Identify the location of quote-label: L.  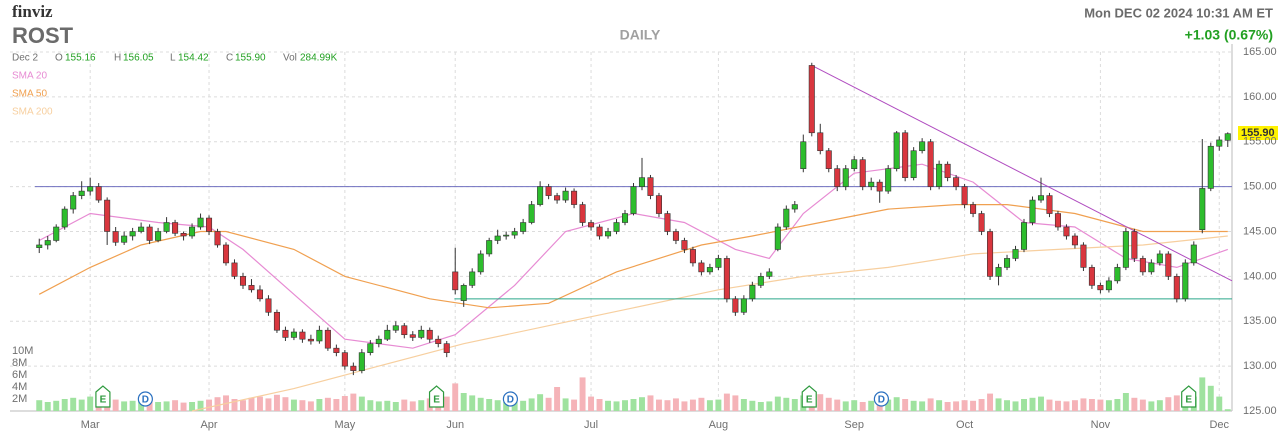
(173, 58).